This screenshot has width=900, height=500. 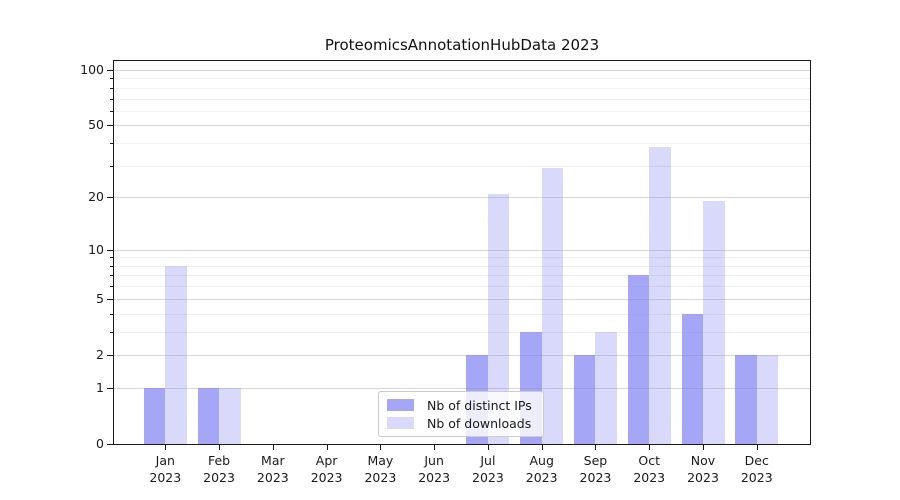 I want to click on y-tick-label: 20, so click(x=96, y=197).